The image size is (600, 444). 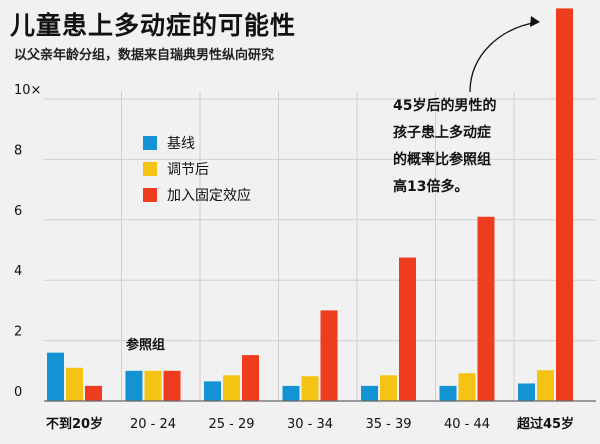 What do you see at coordinates (431, 187) in the screenshot?
I see `annotation-line: 高13倍多。` at bounding box center [431, 187].